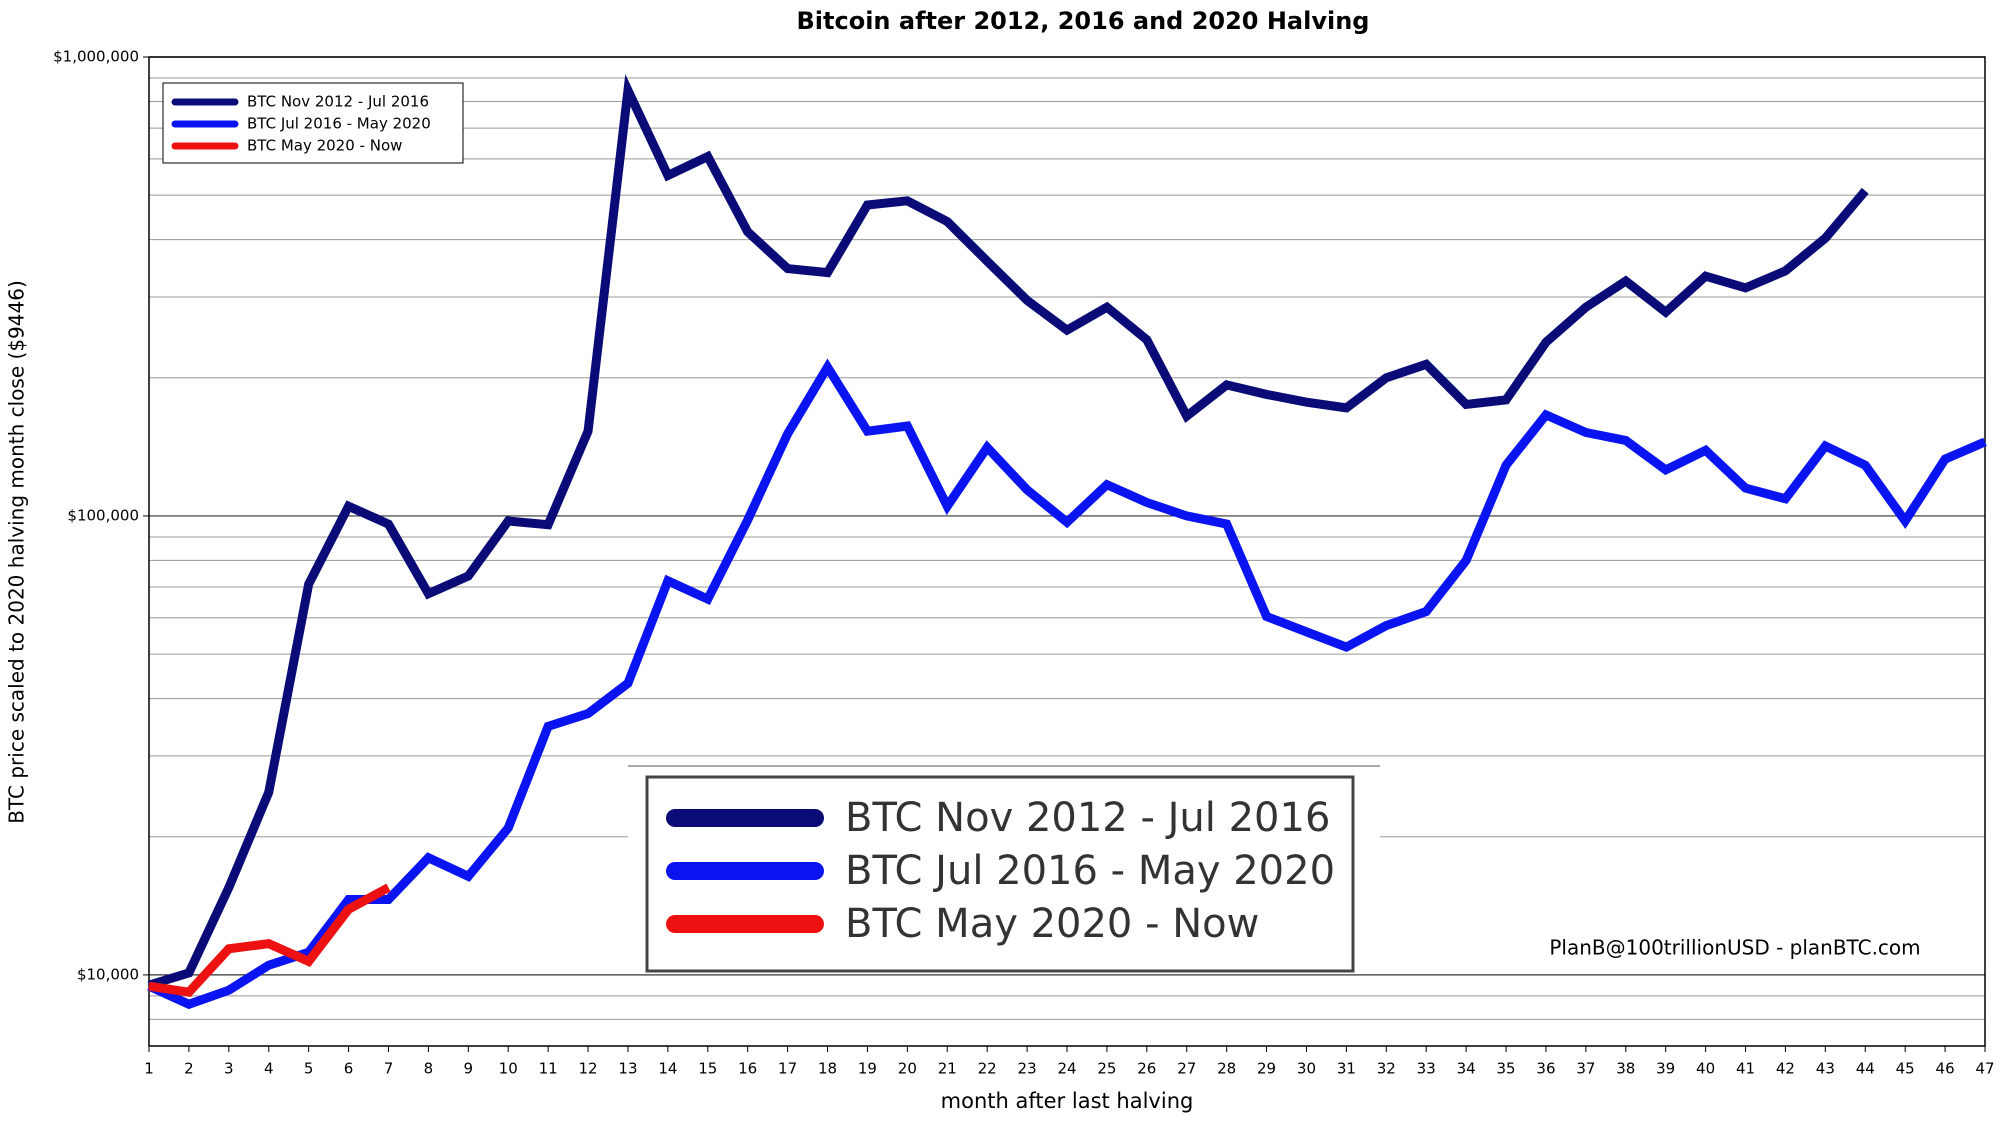 This screenshot has width=2000, height=1122. I want to click on x-tick-label: 41, so click(1745, 1069).